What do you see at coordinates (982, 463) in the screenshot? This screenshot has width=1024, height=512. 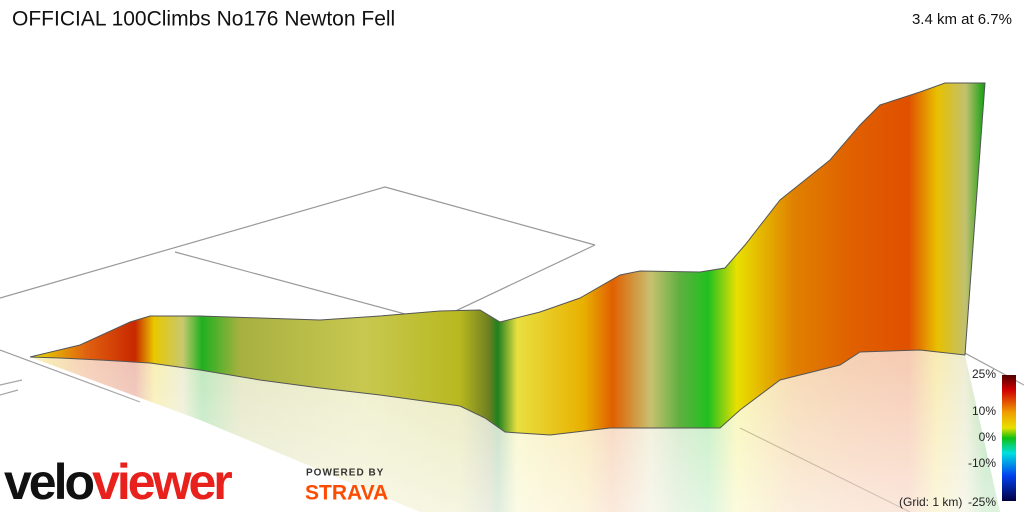 I see `scale-label: -10%` at bounding box center [982, 463].